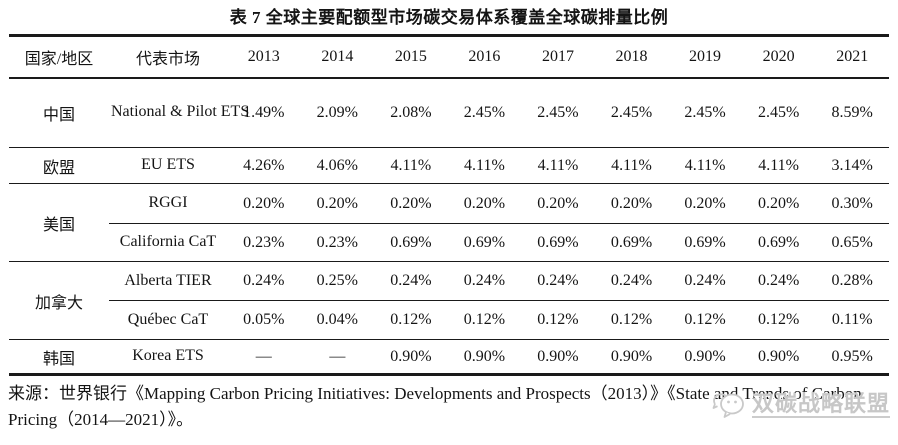 This screenshot has height=445, width=898. What do you see at coordinates (337, 165) in the screenshot?
I see `value-cell: 4.06%` at bounding box center [337, 165].